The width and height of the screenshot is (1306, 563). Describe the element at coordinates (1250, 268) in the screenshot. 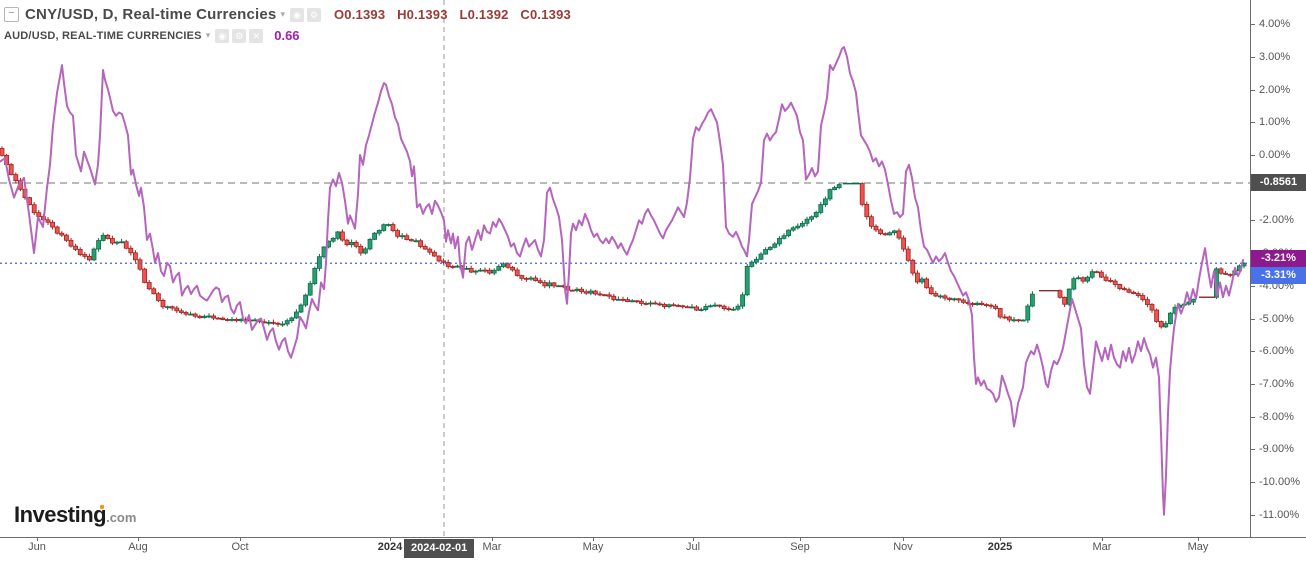

I see `price-scale-border` at that location.